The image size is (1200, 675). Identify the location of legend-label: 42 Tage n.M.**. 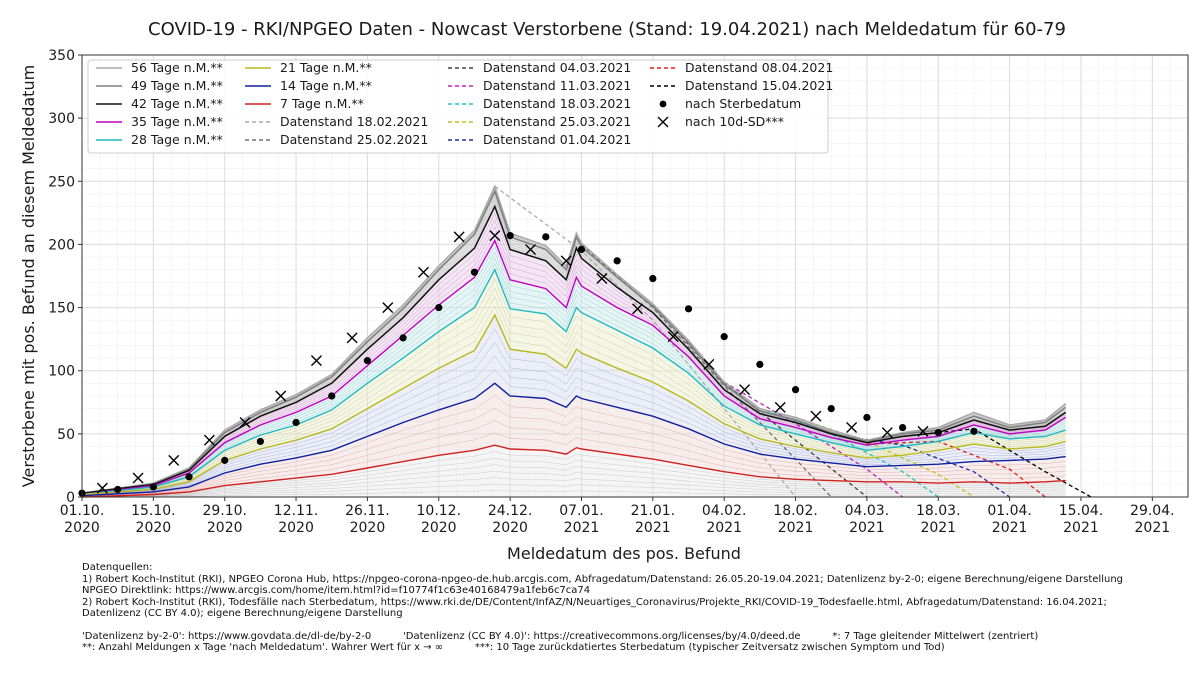
(177, 103).